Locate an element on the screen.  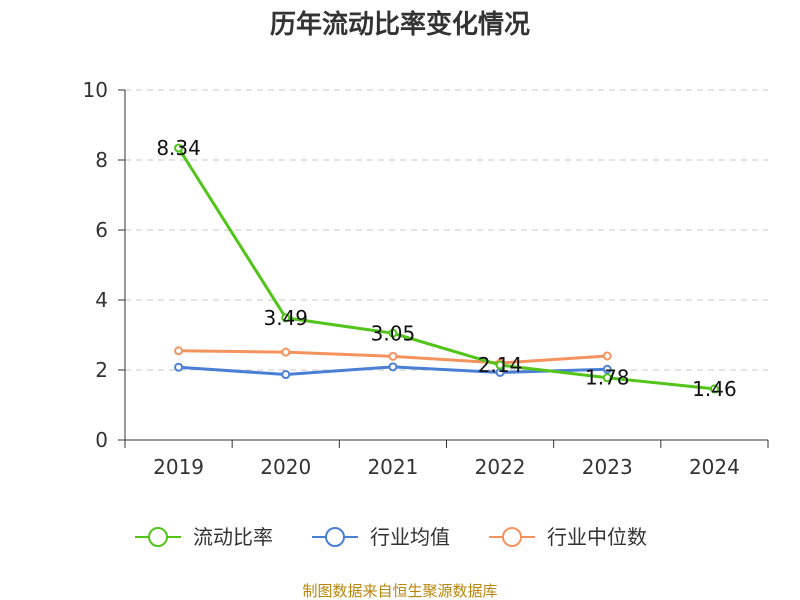
legend-item: 流动比率 is located at coordinates (204, 537).